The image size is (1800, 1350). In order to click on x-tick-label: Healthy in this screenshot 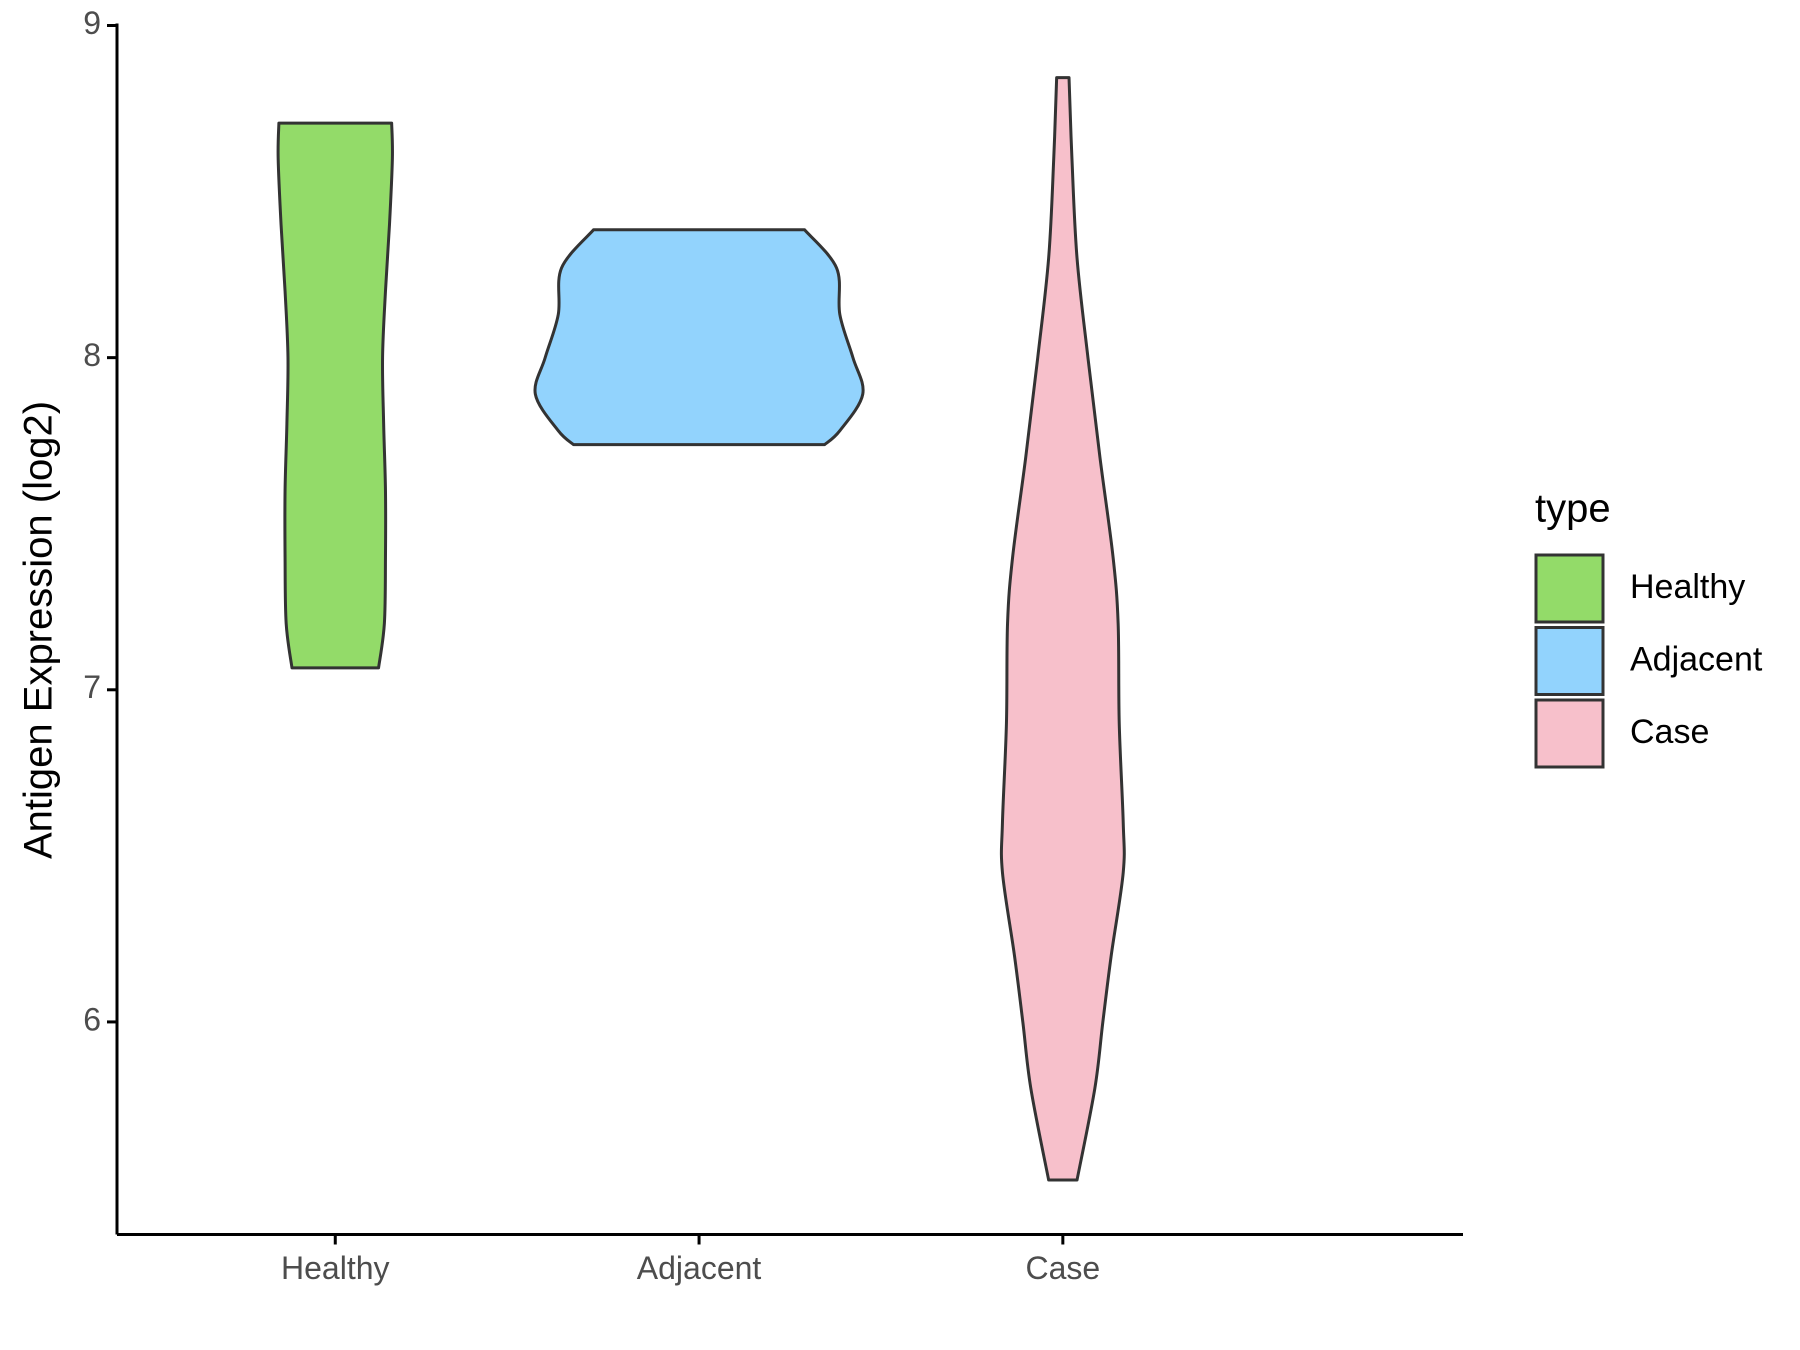, I will do `click(335, 1268)`.